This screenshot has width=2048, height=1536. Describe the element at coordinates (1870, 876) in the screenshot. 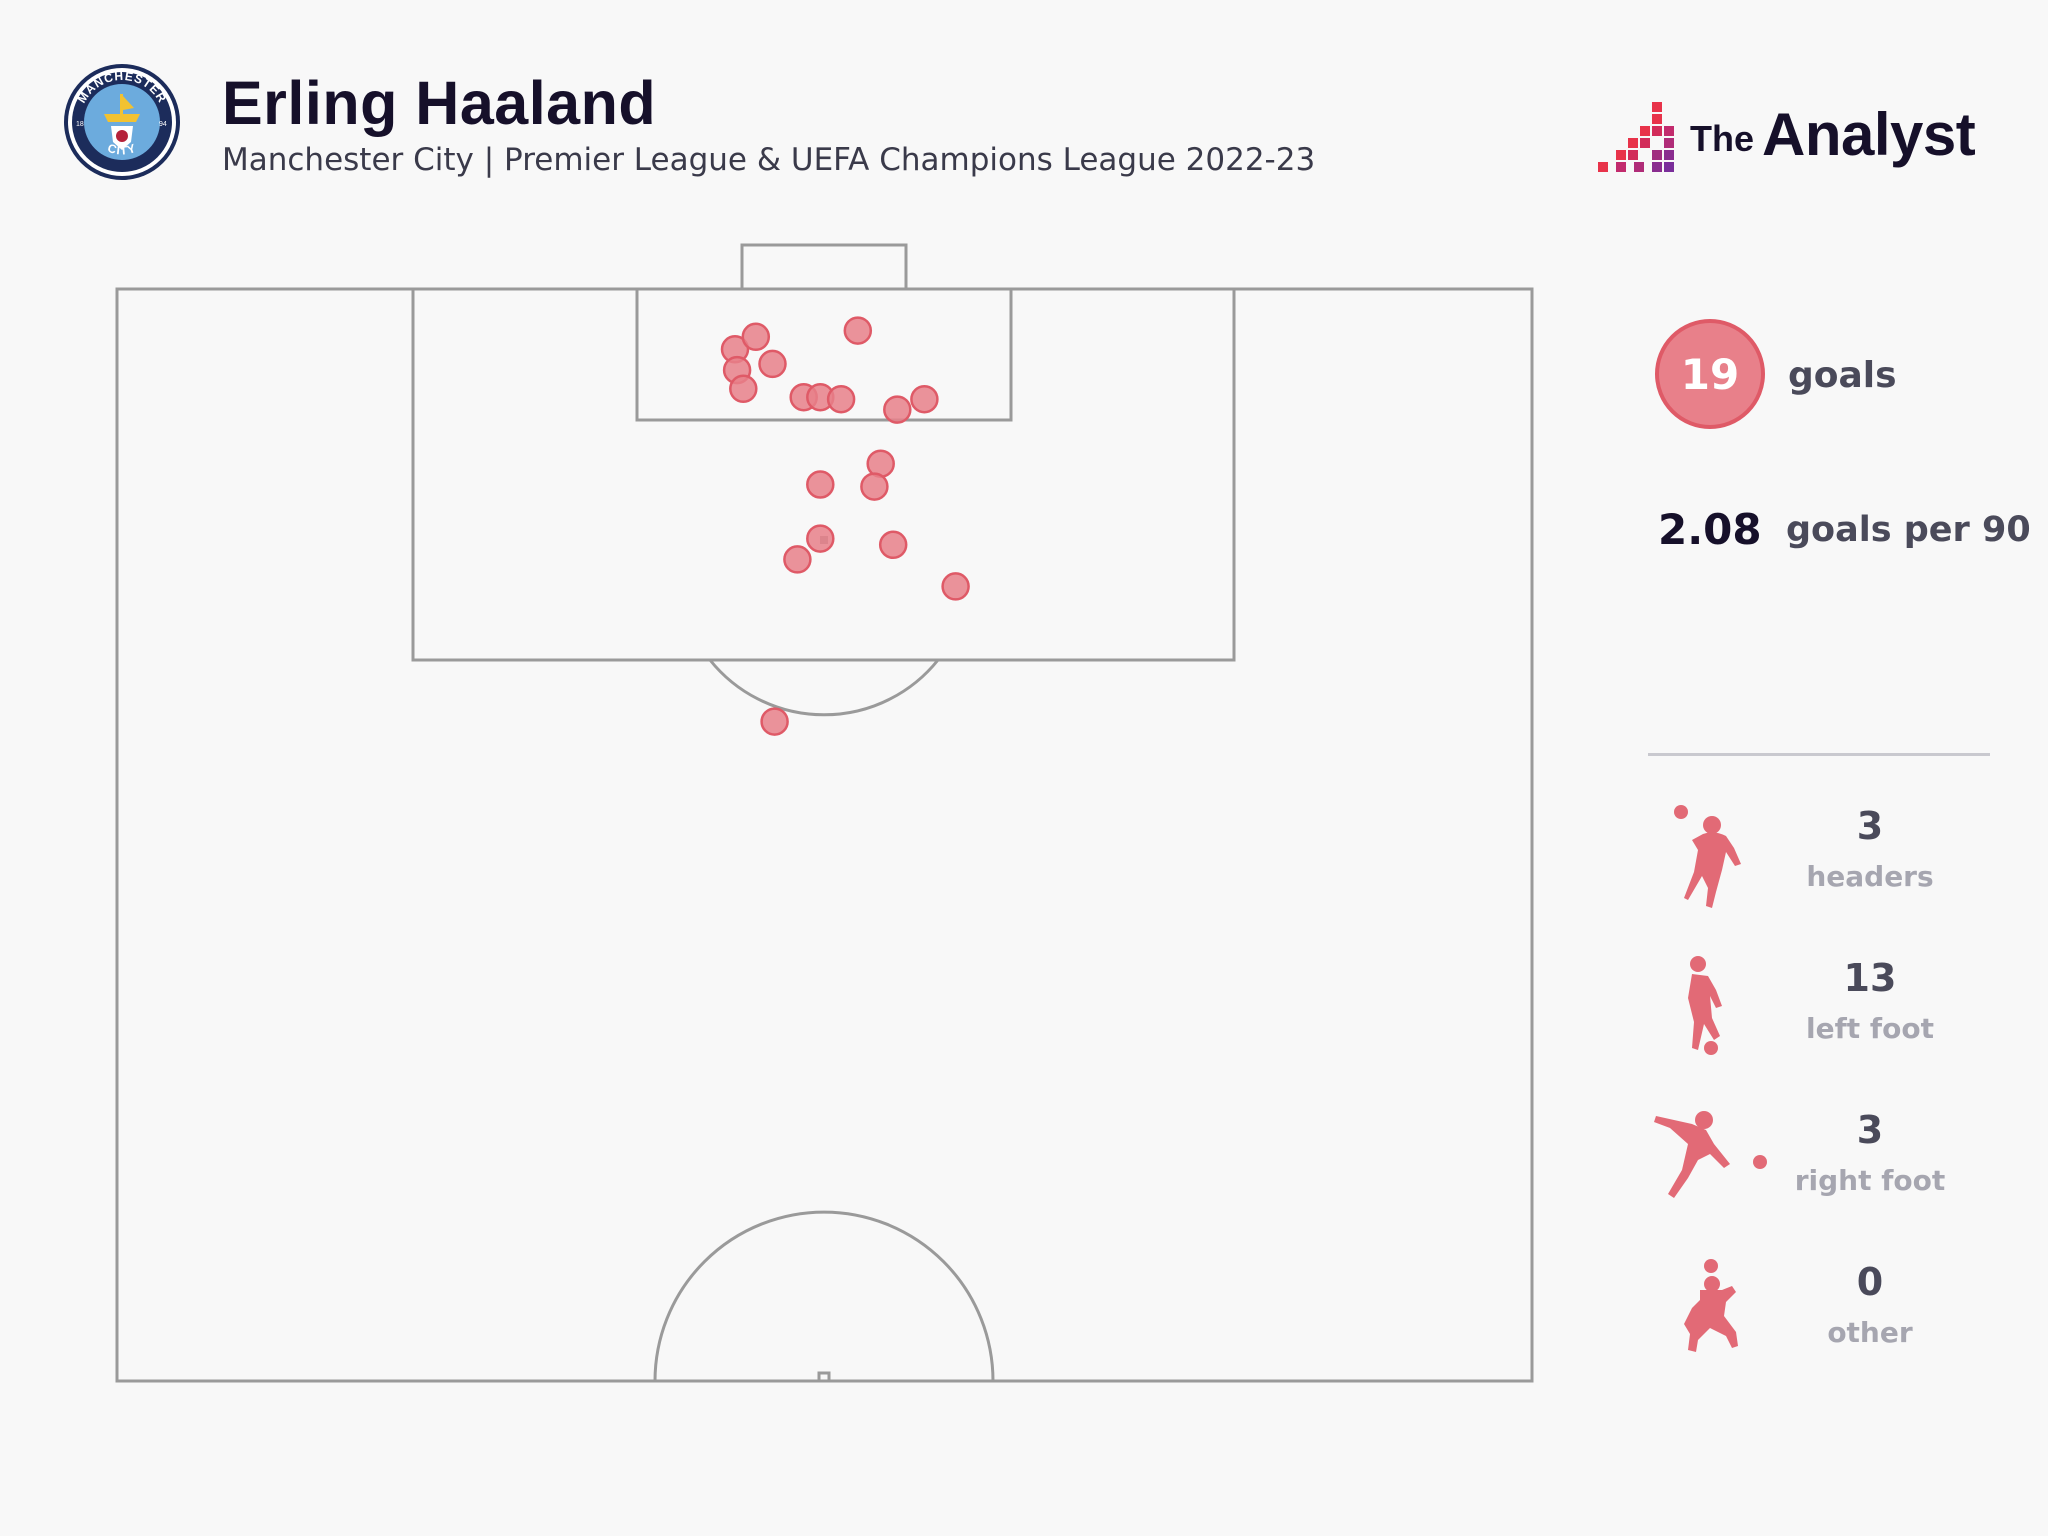

I see `breakdown-label: headers` at that location.